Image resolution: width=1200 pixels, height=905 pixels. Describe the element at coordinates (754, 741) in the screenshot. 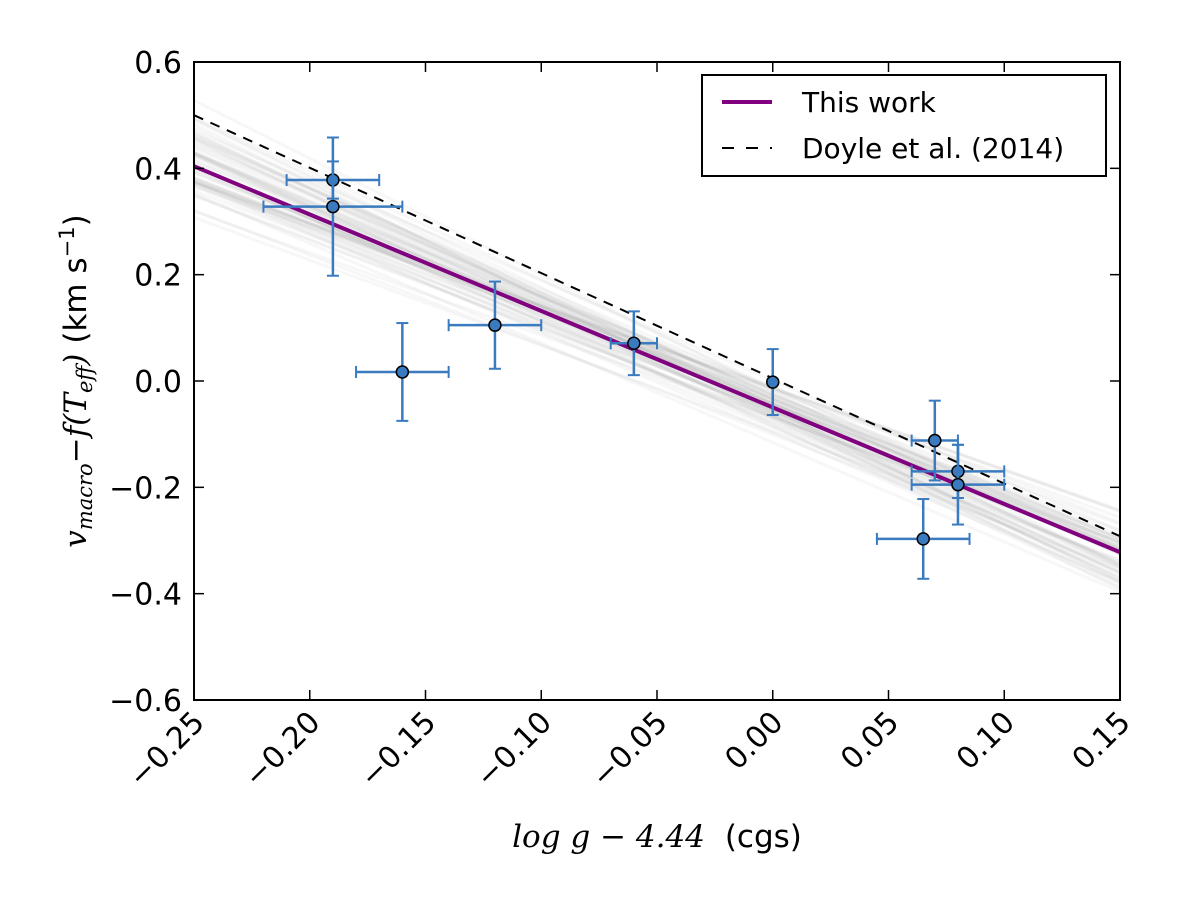

I see `x-tick-label: 0.00` at that location.